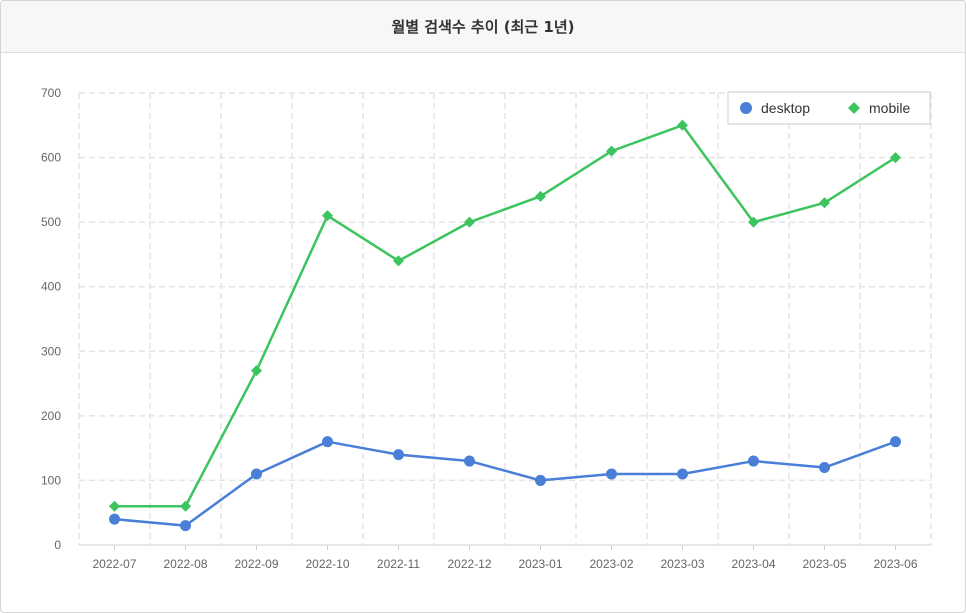 This screenshot has height=613, width=966. I want to click on panel-header: 월별 검색수 추이 (최근 1년), so click(483, 27).